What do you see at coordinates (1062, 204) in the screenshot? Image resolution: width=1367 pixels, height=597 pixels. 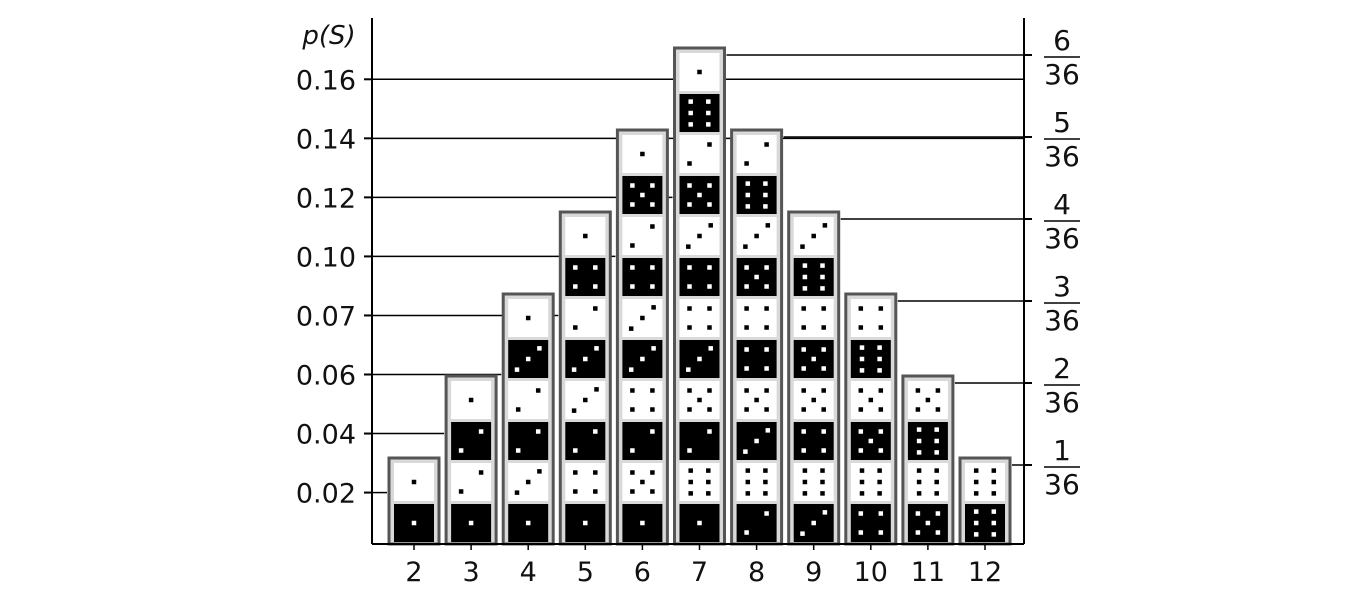 I see `right-tick-numerator: 4` at bounding box center [1062, 204].